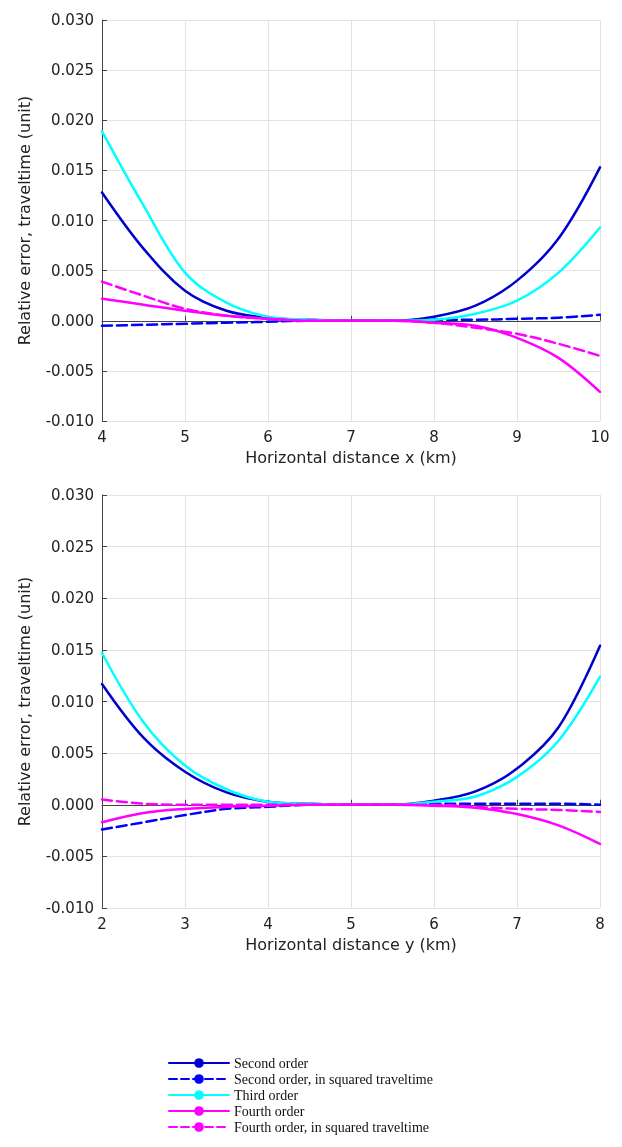 The image size is (622, 1147). What do you see at coordinates (517, 436) in the screenshot?
I see `x-tick-label: 9` at bounding box center [517, 436].